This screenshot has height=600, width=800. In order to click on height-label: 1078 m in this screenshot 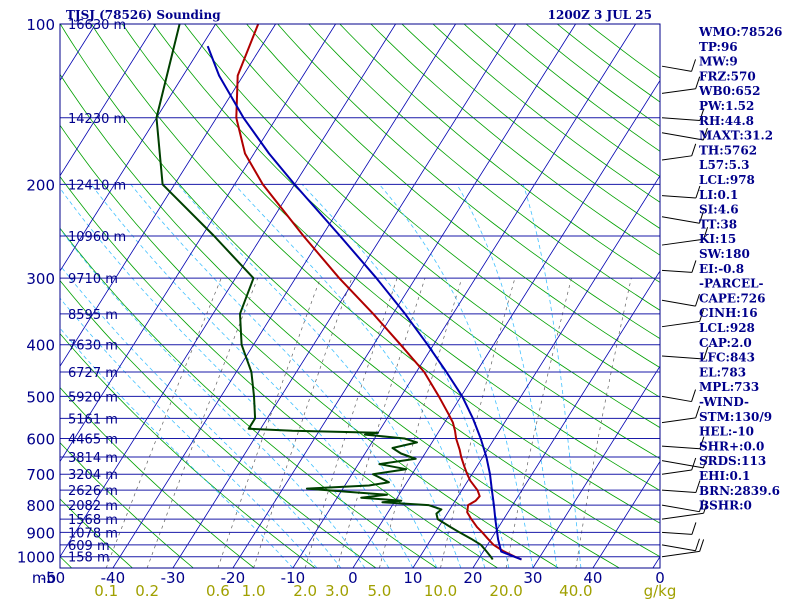, I will do `click(93, 533)`.